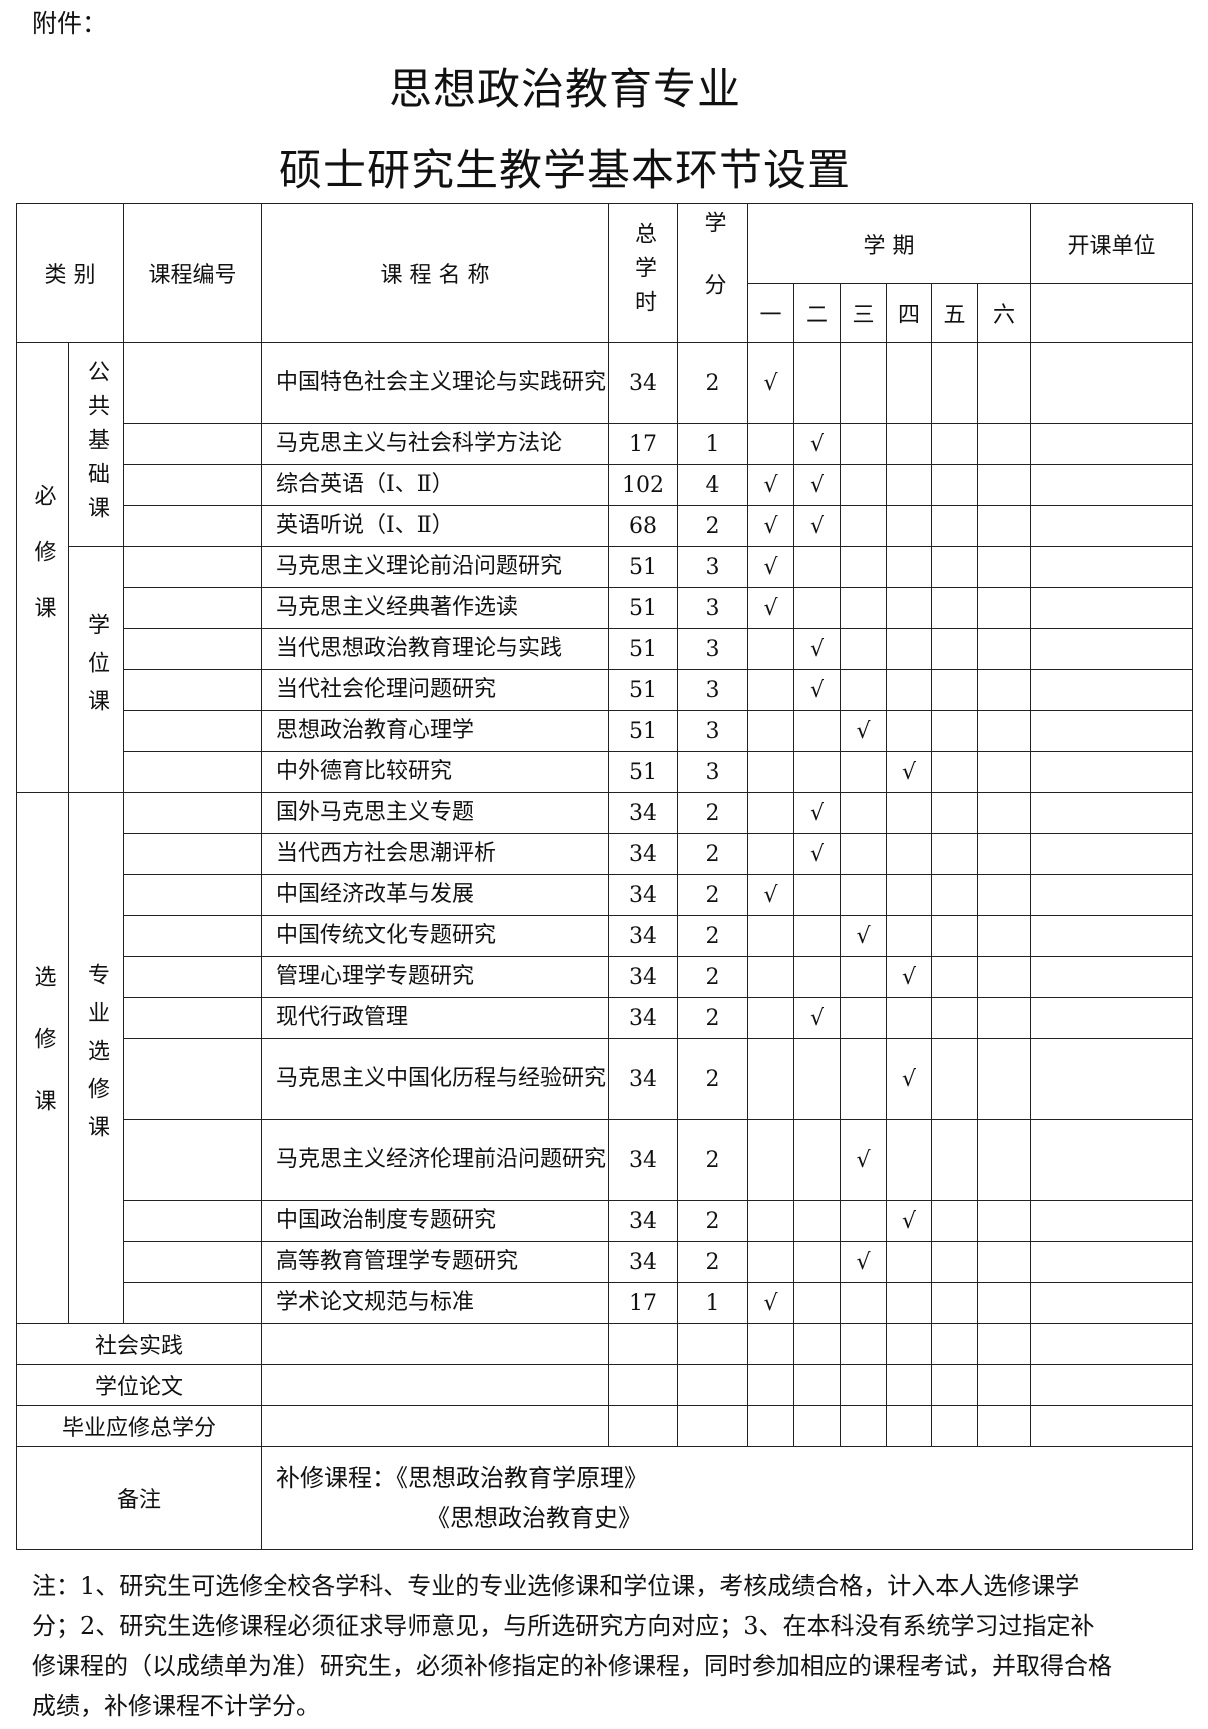  I want to click on page-title: 思想政治教育专业, so click(565, 90).